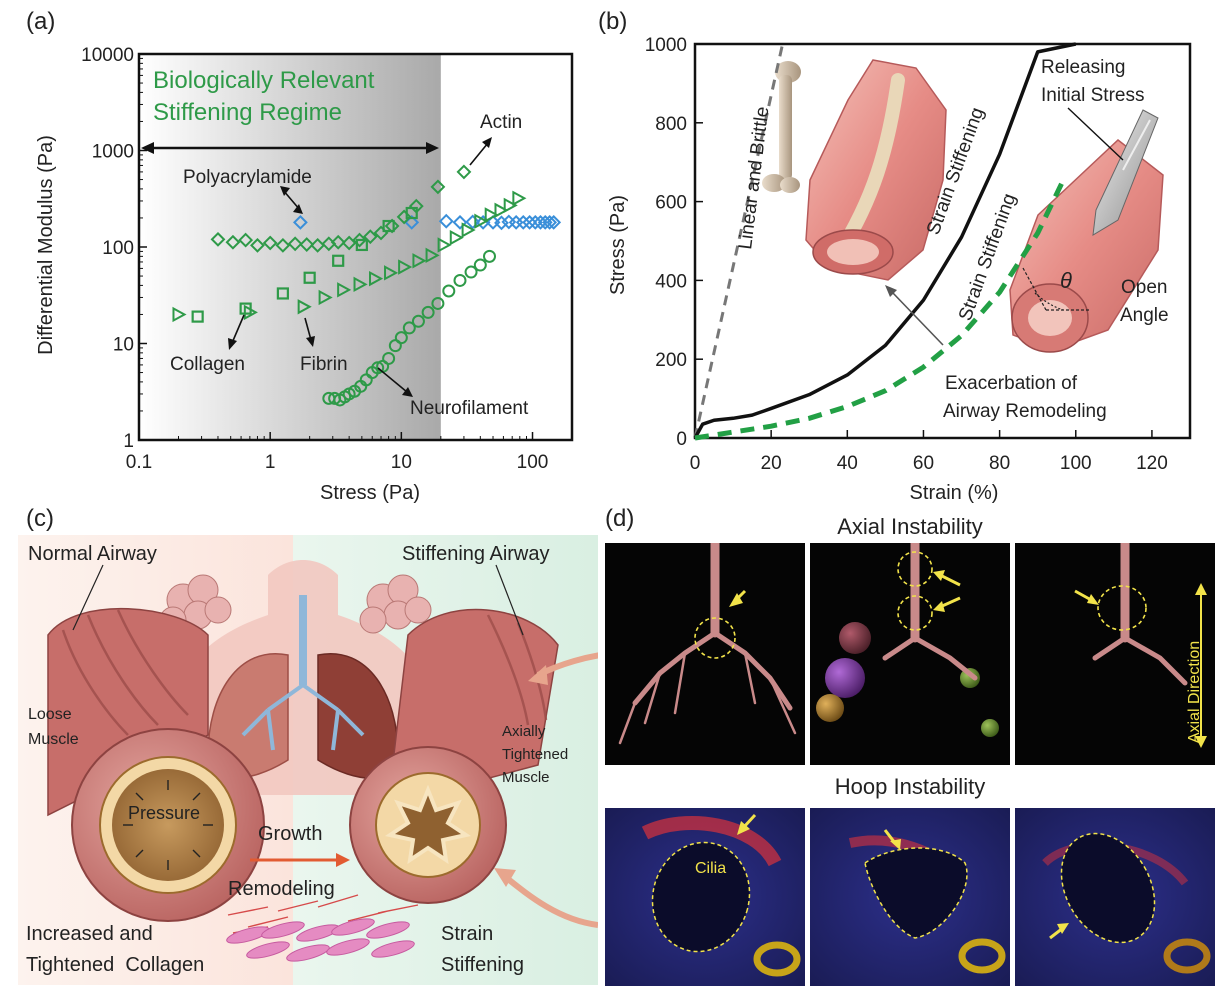 This screenshot has width=1229, height=993. I want to click on shaded-region, so click(290, 247).